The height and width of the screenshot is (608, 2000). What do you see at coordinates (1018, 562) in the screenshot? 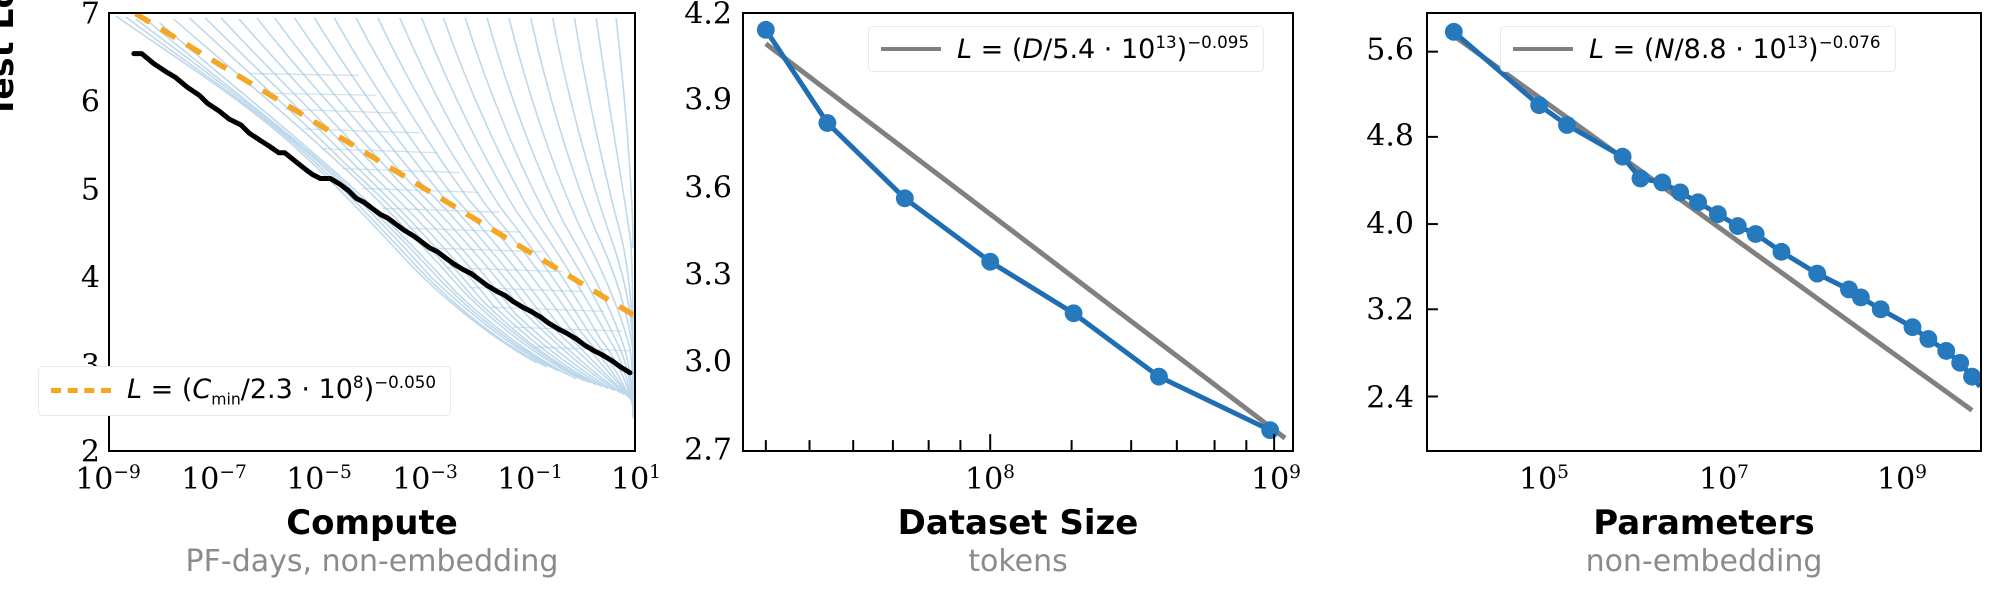
I see `x-axis-subtitle-dataset: tokens` at bounding box center [1018, 562].